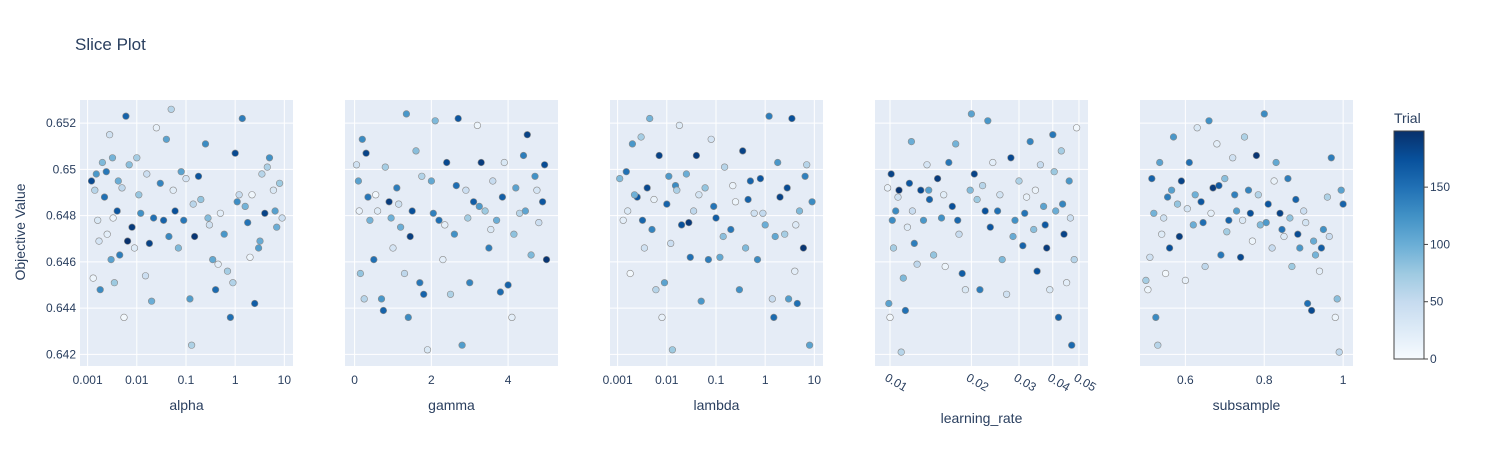  I want to click on x-tick-label: 0, so click(354, 380).